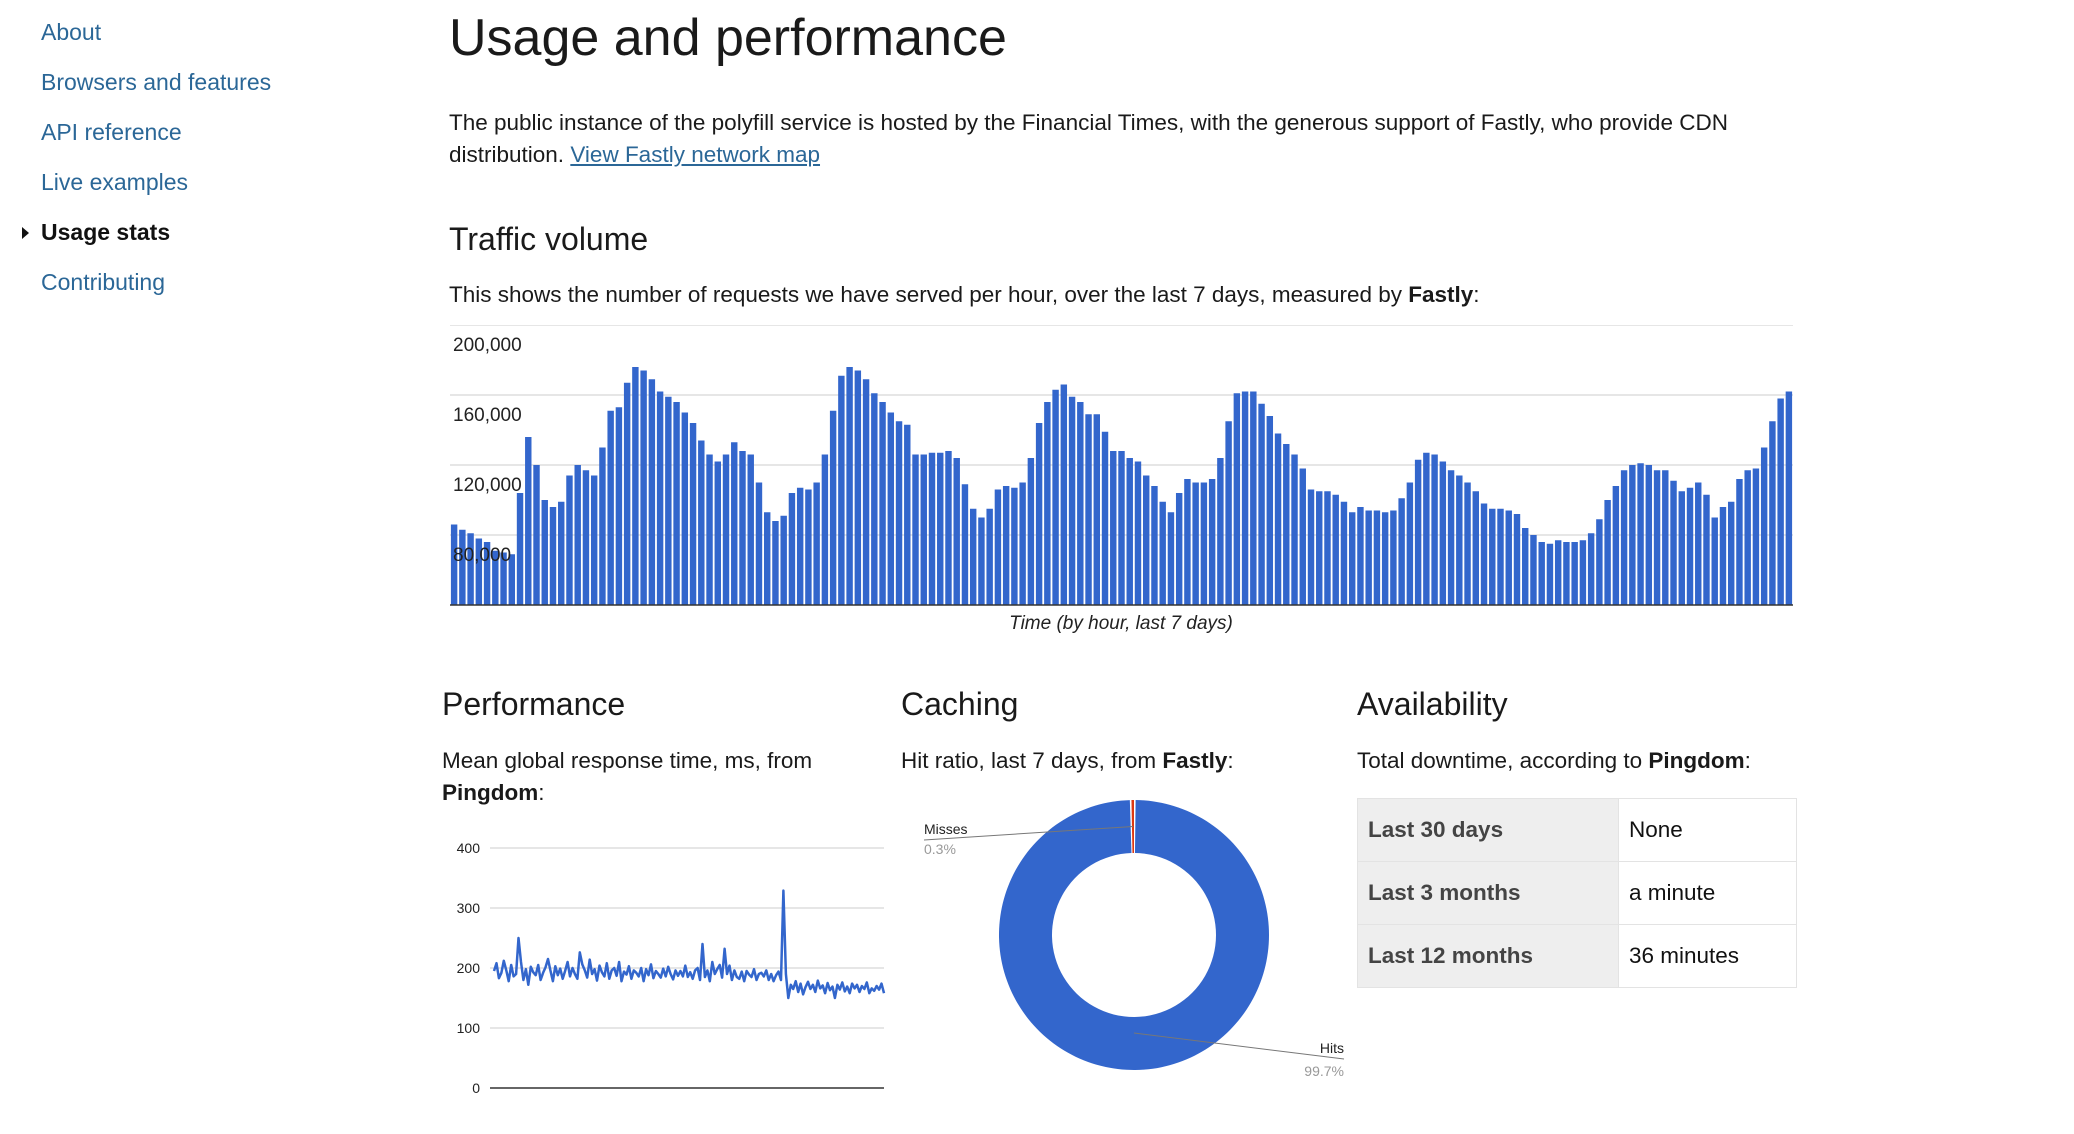  I want to click on performance-chart: 400 300 200 100 0, so click(671, 968).